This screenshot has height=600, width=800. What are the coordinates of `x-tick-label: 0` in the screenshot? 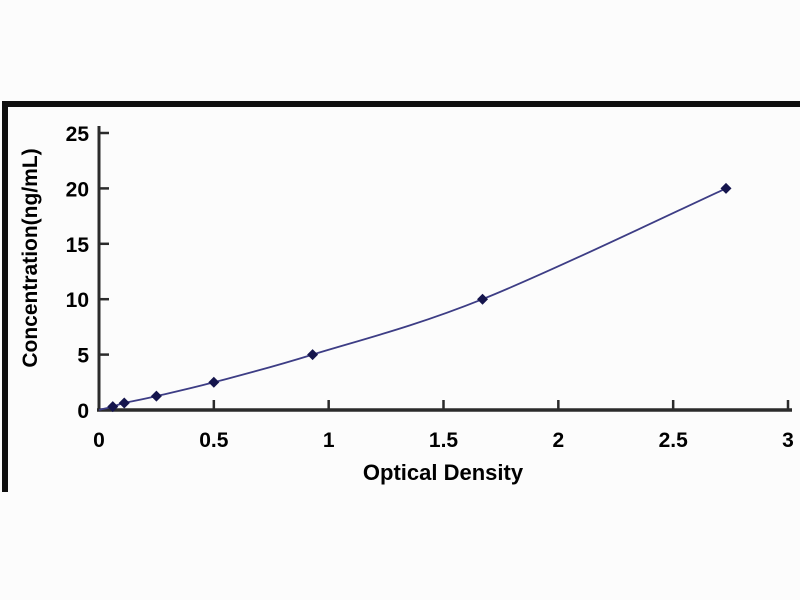 It's located at (99, 440).